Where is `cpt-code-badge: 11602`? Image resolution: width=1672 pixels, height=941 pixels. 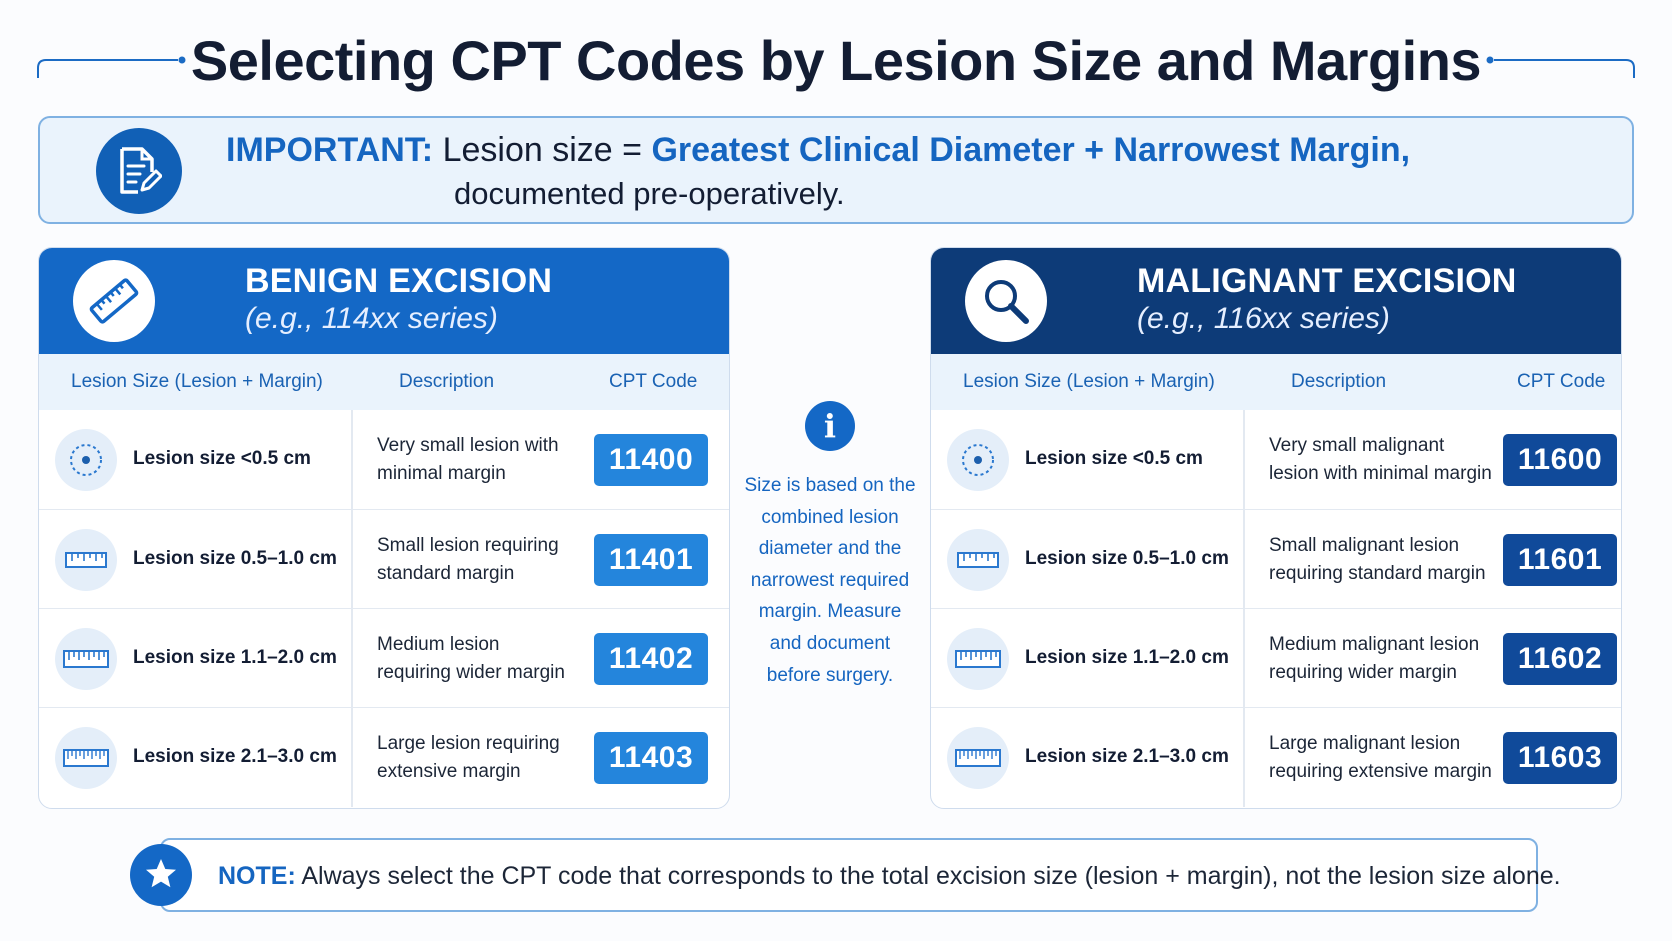 cpt-code-badge: 11602 is located at coordinates (1560, 659).